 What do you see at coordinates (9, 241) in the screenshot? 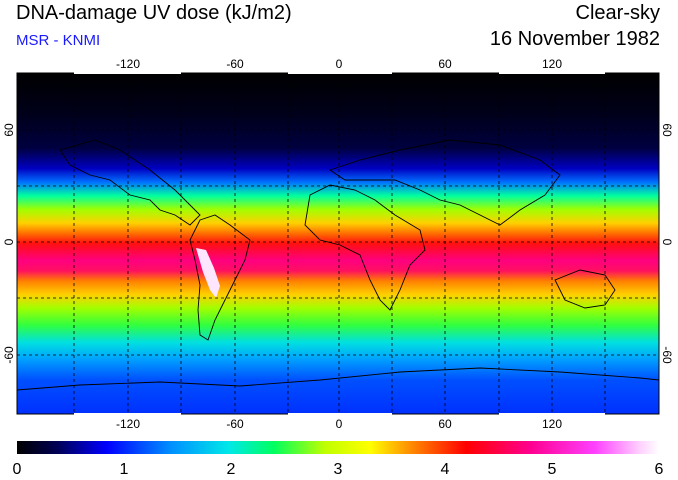
I see `lat-tick-left-label: 0` at bounding box center [9, 241].